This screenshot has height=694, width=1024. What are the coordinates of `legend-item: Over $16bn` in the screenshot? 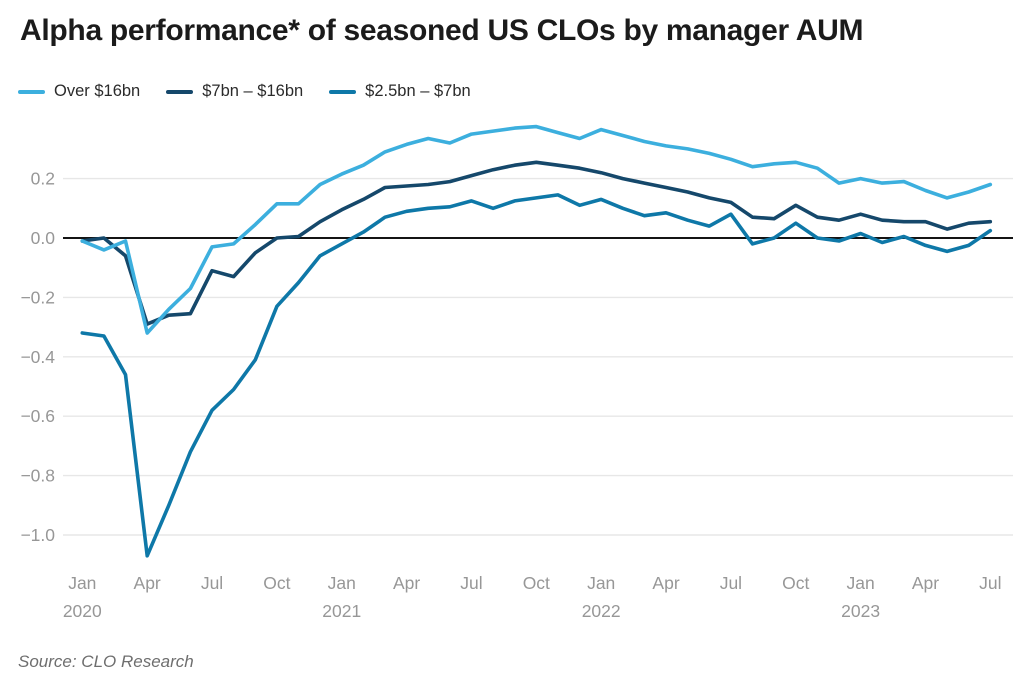 It's located at (79, 91).